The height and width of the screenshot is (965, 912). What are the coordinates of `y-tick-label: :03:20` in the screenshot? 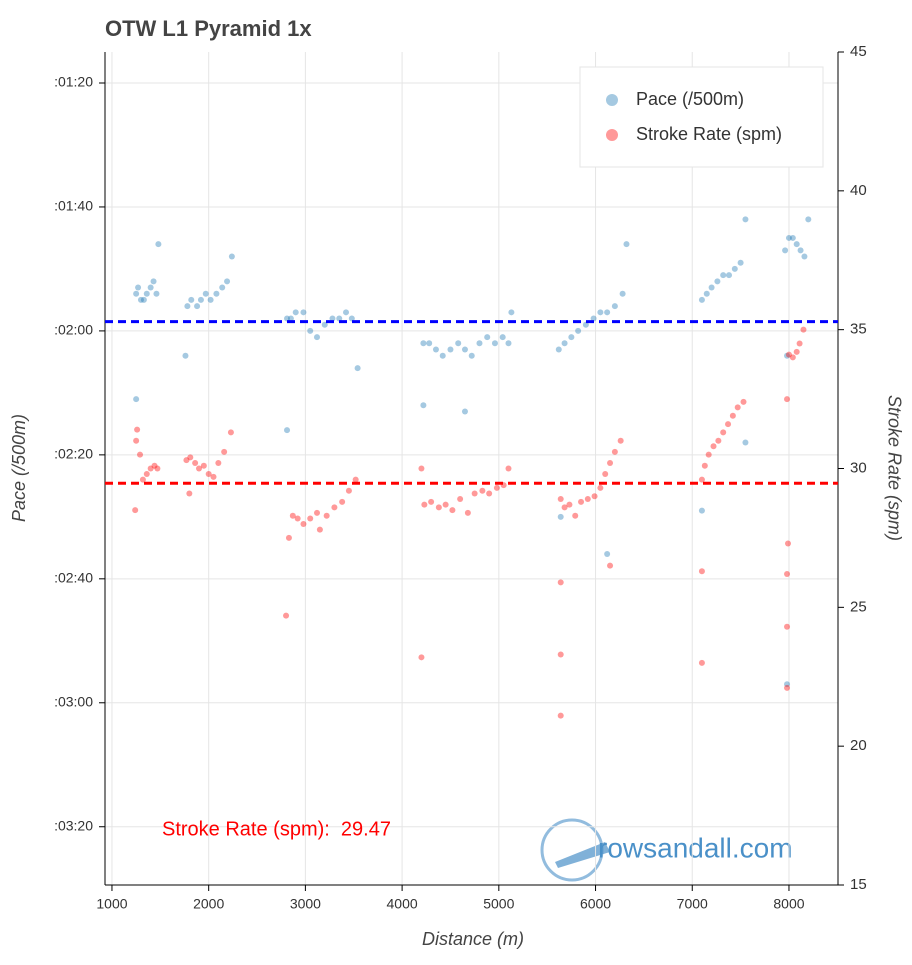 It's located at (73, 825).